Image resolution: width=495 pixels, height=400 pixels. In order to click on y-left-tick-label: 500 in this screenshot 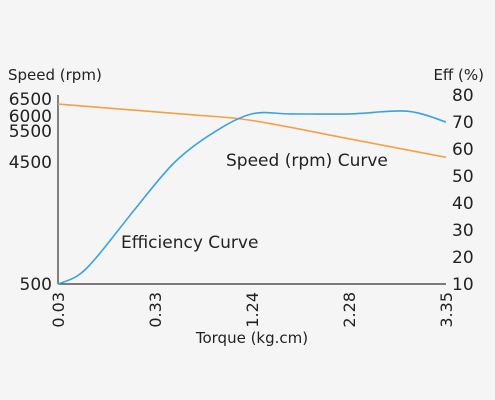, I will do `click(36, 285)`.